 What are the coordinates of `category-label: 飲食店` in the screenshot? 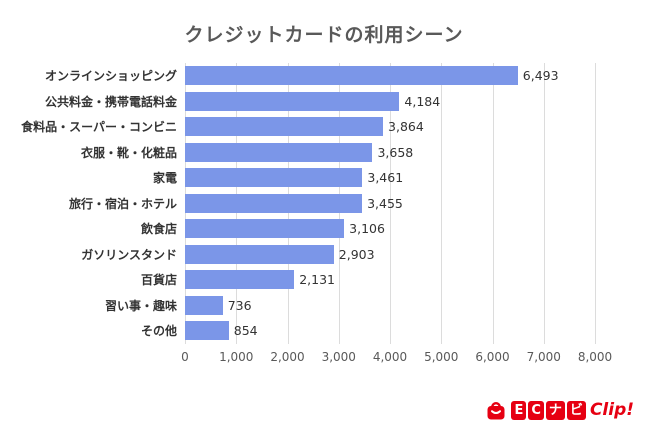 It's located at (158, 229).